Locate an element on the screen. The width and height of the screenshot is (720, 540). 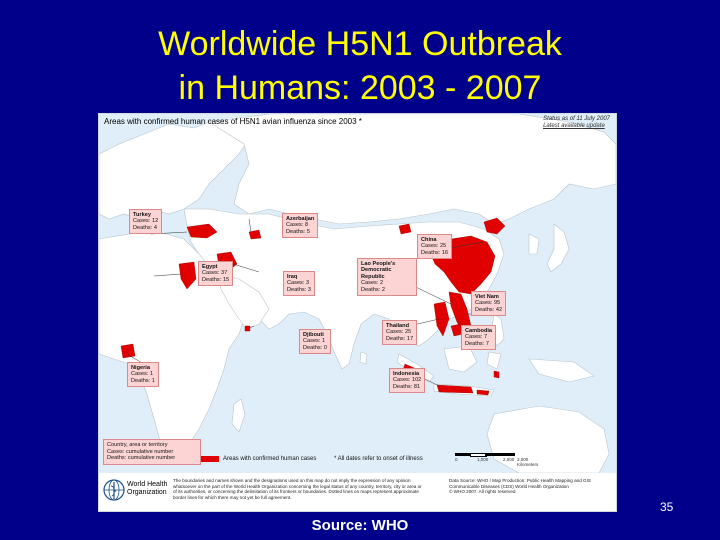
callout-cases: Cases: 3 is located at coordinates (298, 283).